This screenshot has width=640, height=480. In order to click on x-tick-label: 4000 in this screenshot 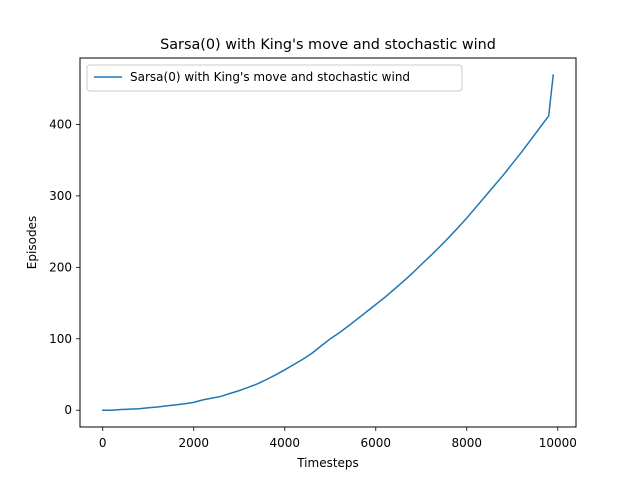, I will do `click(284, 443)`.